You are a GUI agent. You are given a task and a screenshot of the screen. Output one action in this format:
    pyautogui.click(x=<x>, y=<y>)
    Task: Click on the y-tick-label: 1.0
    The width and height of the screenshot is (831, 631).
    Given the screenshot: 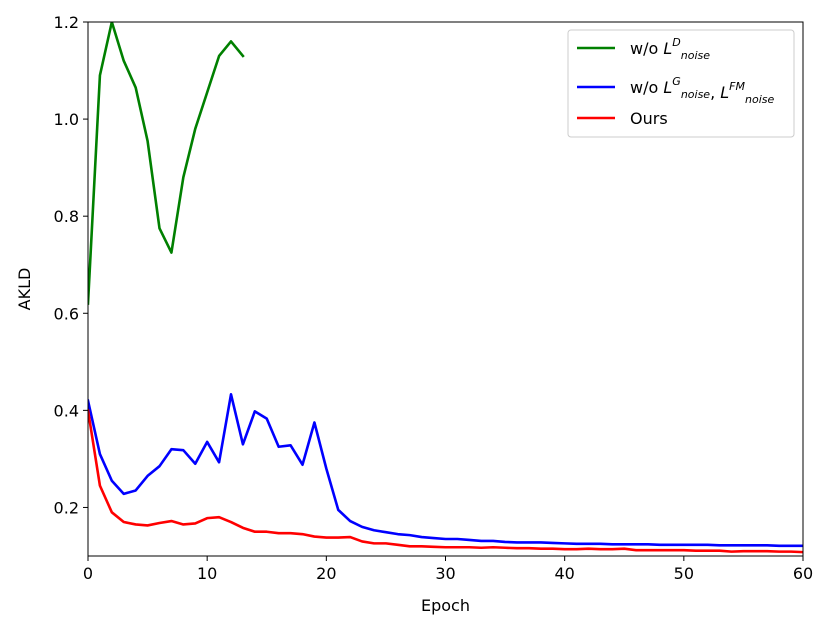 What is the action you would take?
    pyautogui.click(x=66, y=119)
    